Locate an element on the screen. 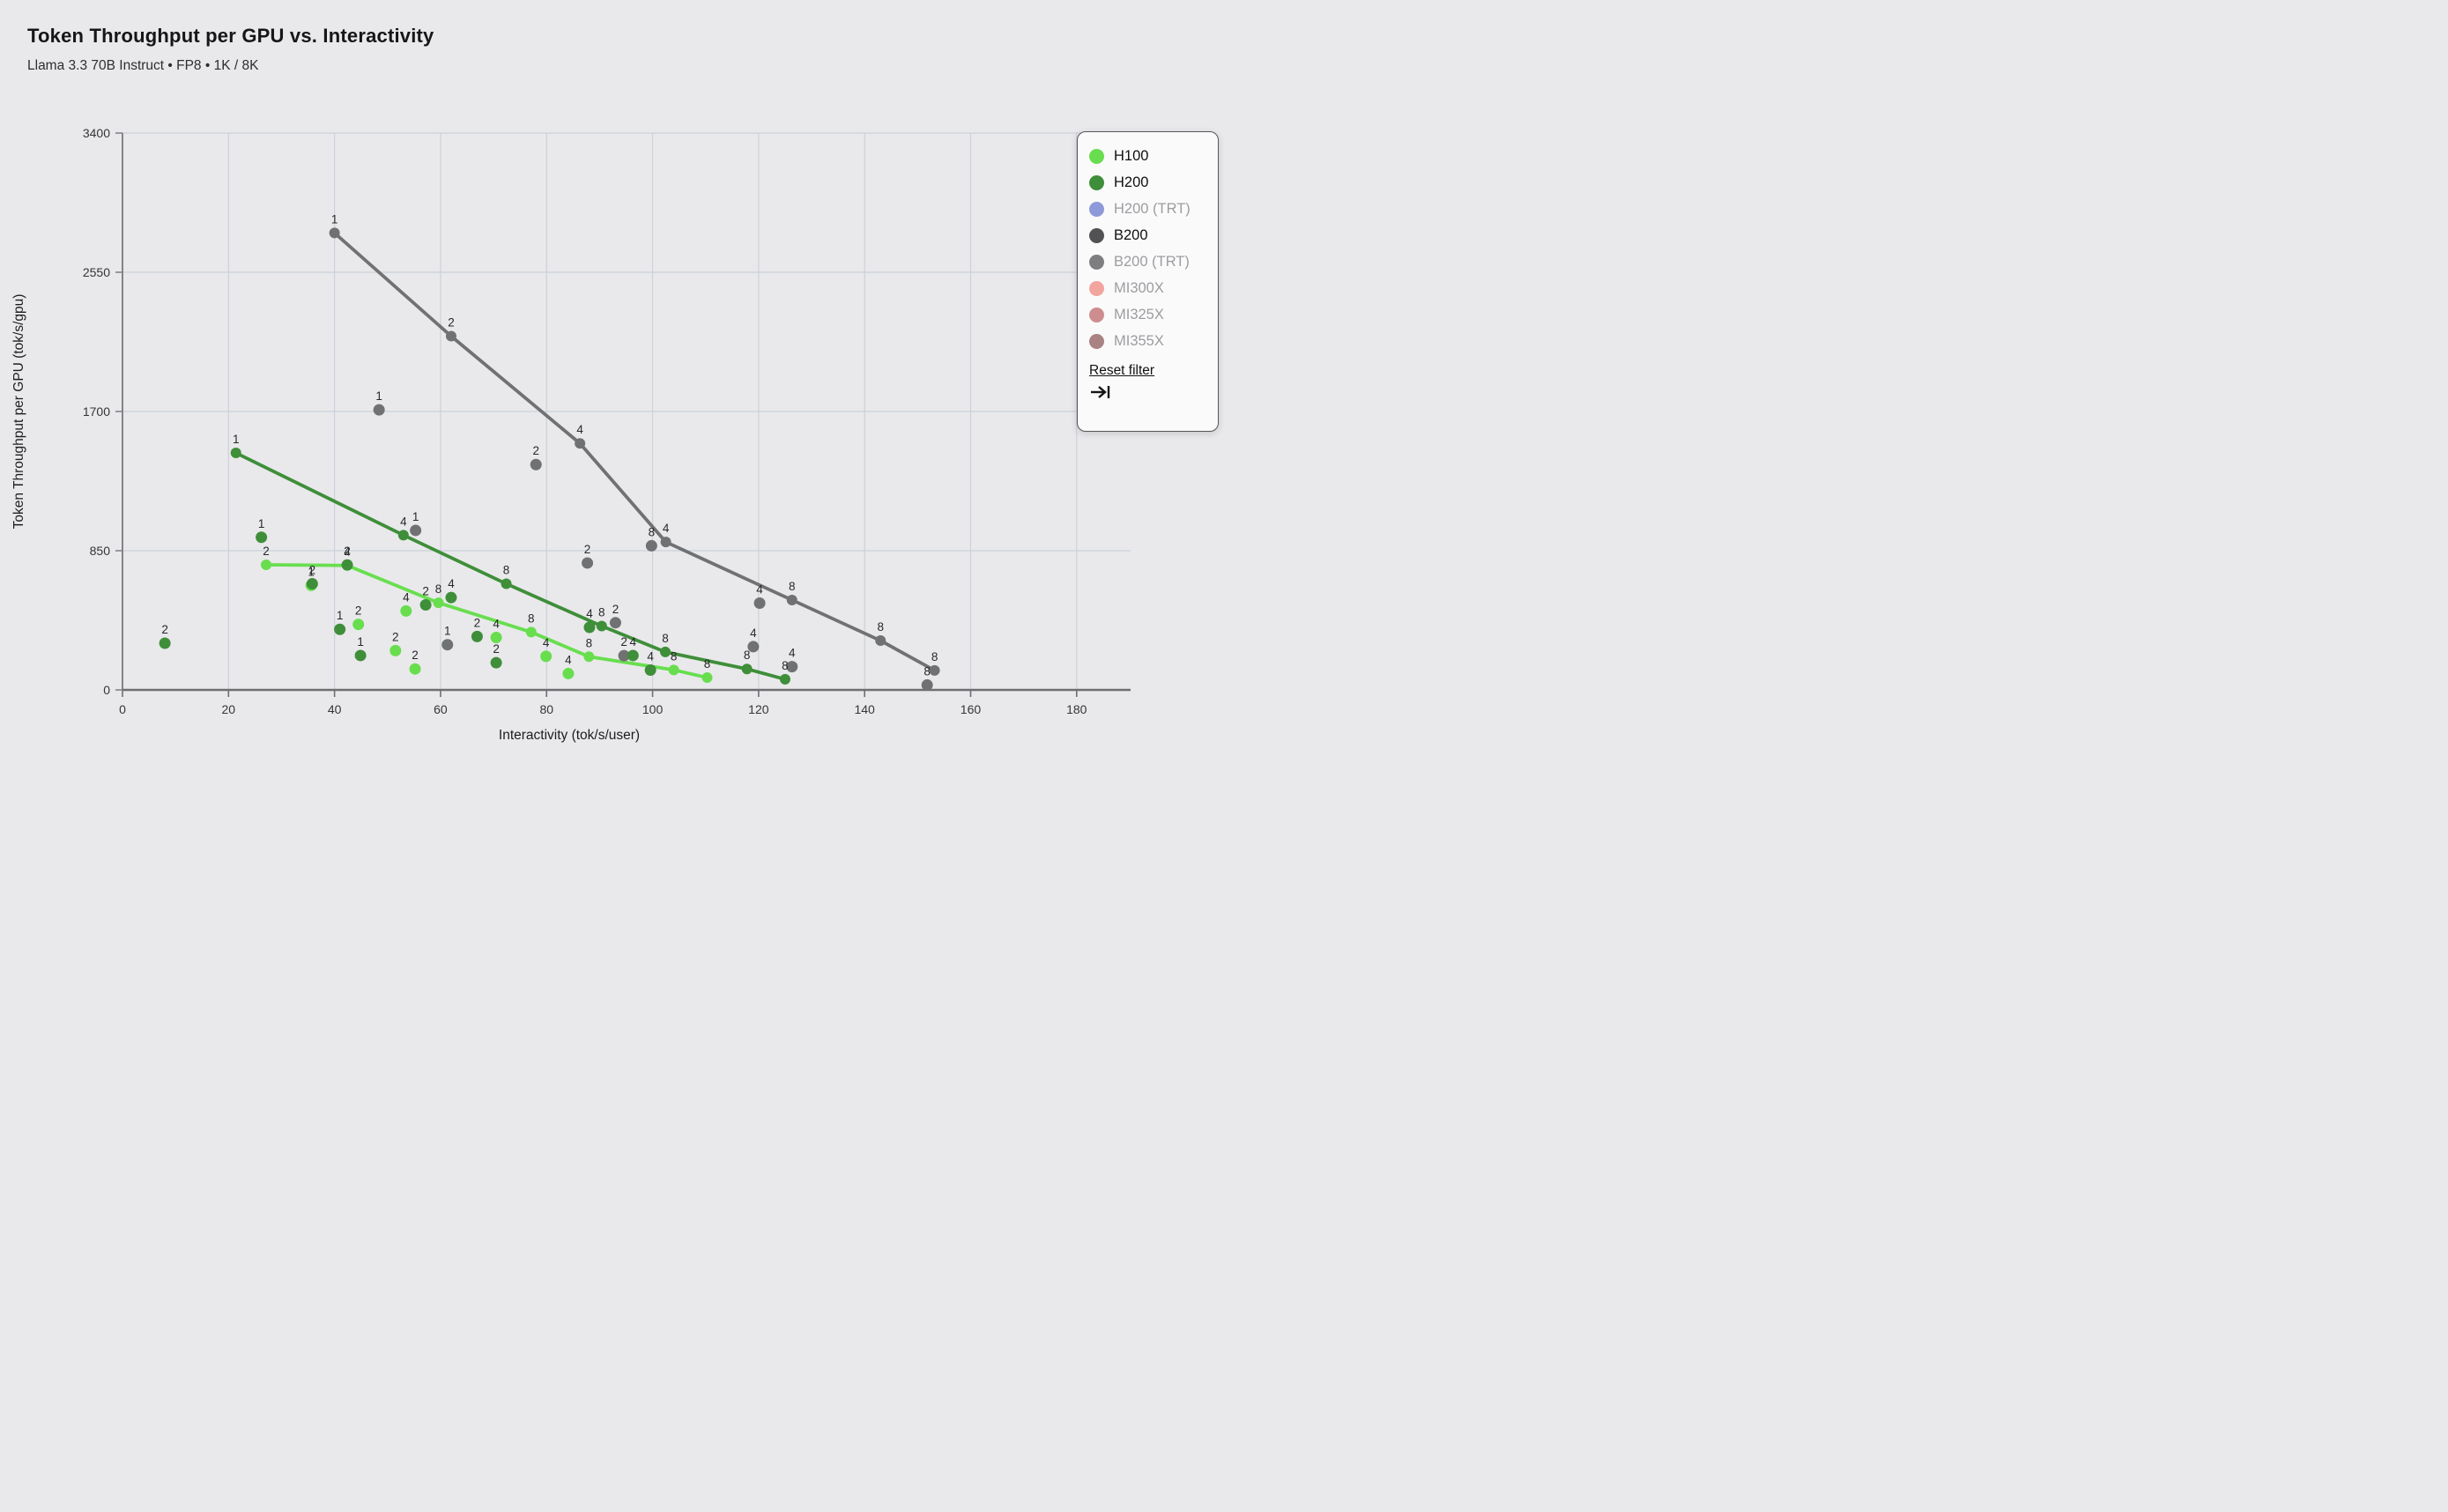  legend-item-mi325x: MI325X is located at coordinates (1153, 314).